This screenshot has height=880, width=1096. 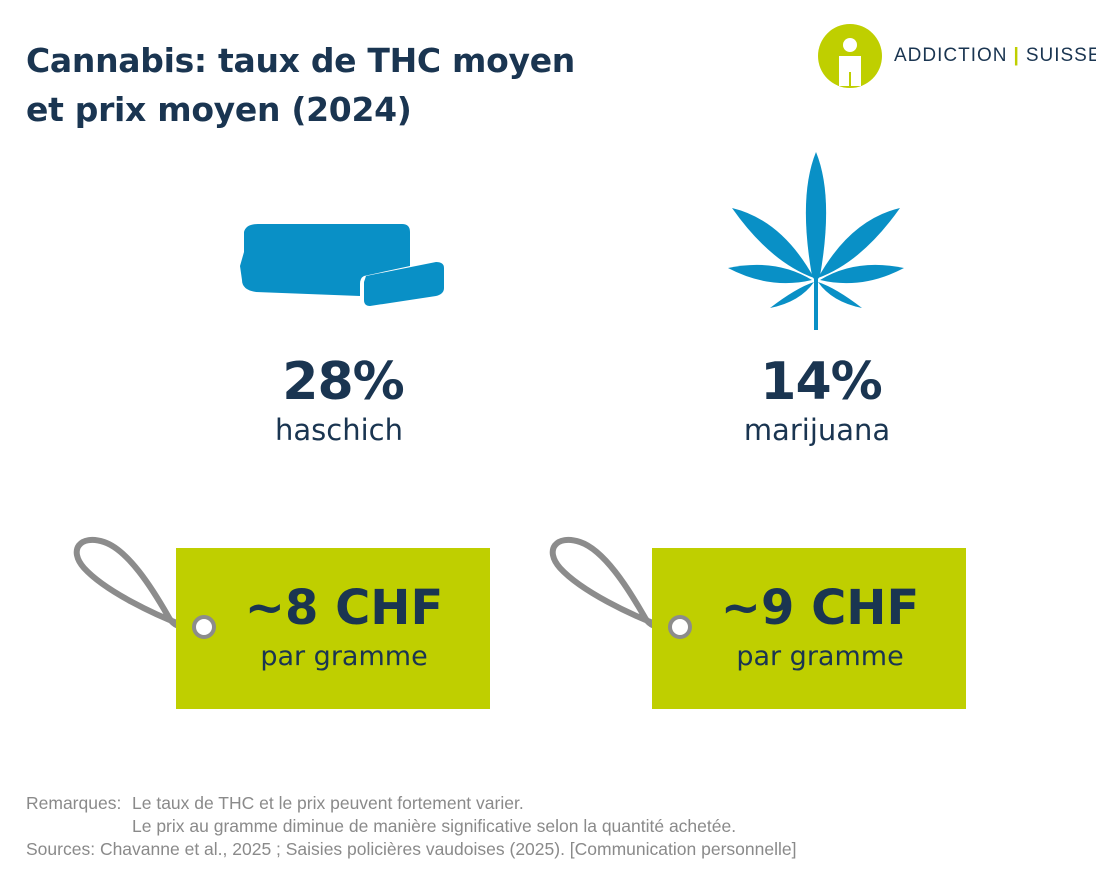 I want to click on addiction-suisse-logo: ADDICTION | SUISSE, so click(x=957, y=56).